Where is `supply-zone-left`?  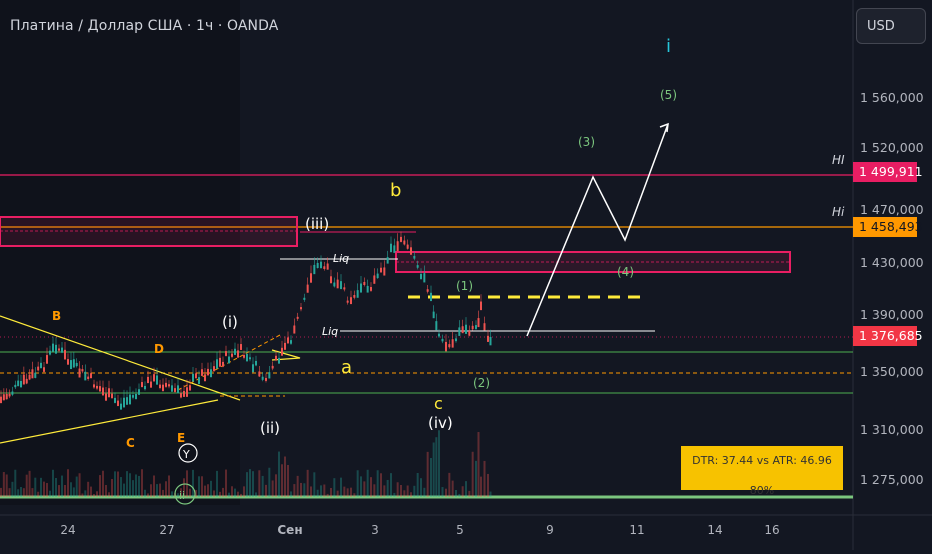
supply-zone-left is located at coordinates (149, 231).